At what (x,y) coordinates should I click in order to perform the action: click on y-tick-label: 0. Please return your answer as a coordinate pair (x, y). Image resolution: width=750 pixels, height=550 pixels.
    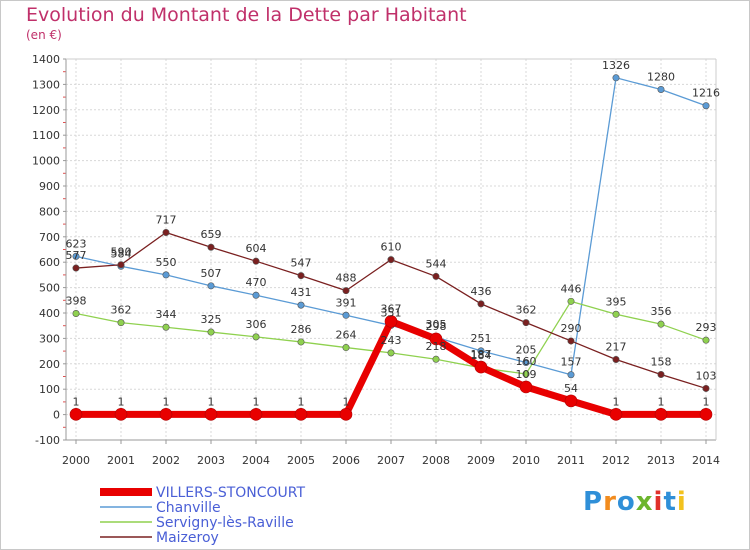
    Looking at the image, I should click on (56, 415).